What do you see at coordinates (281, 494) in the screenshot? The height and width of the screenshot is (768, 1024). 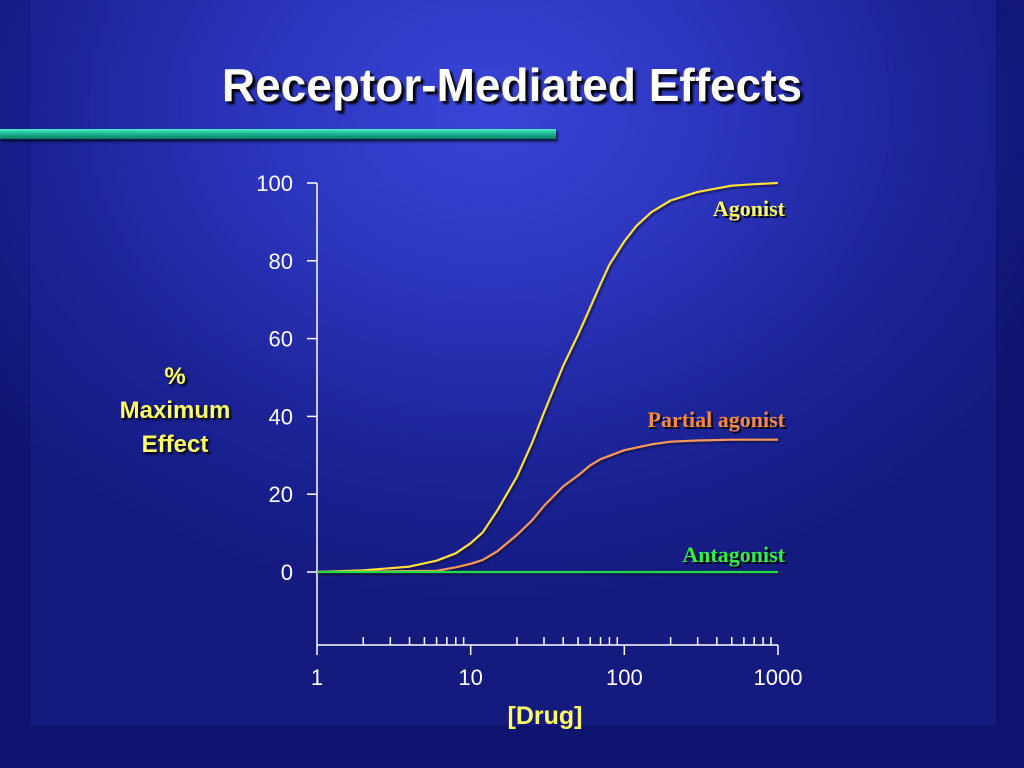 I see `y-tick-label: 20` at bounding box center [281, 494].